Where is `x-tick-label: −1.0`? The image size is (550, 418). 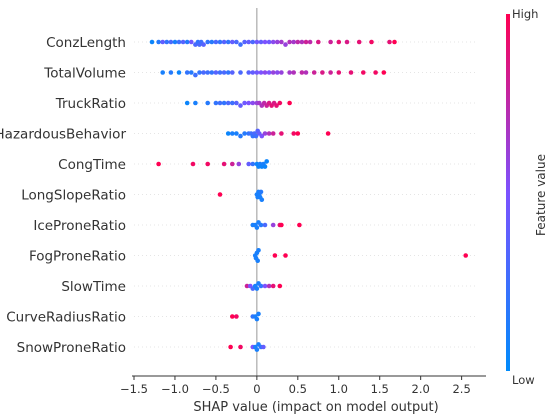
x-tick-label: −1.0 is located at coordinates (175, 389).